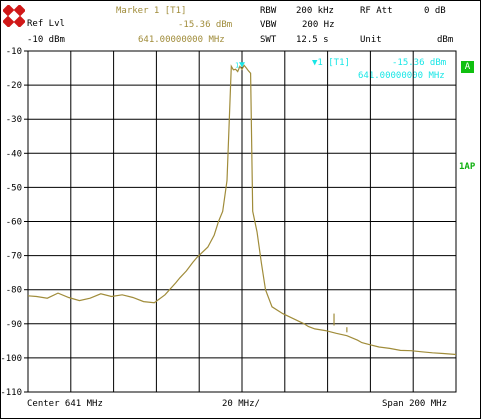 The height and width of the screenshot is (419, 481). What do you see at coordinates (181, 40) in the screenshot?
I see `marker-frequency: 641.00000000 MHz` at bounding box center [181, 40].